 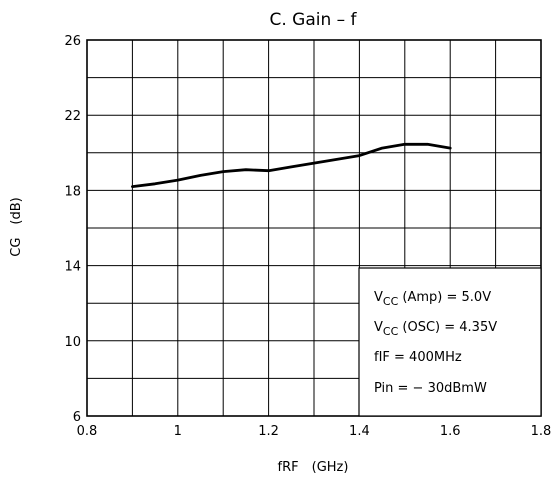 What do you see at coordinates (72, 41) in the screenshot?
I see `y-tick-label: 26` at bounding box center [72, 41].